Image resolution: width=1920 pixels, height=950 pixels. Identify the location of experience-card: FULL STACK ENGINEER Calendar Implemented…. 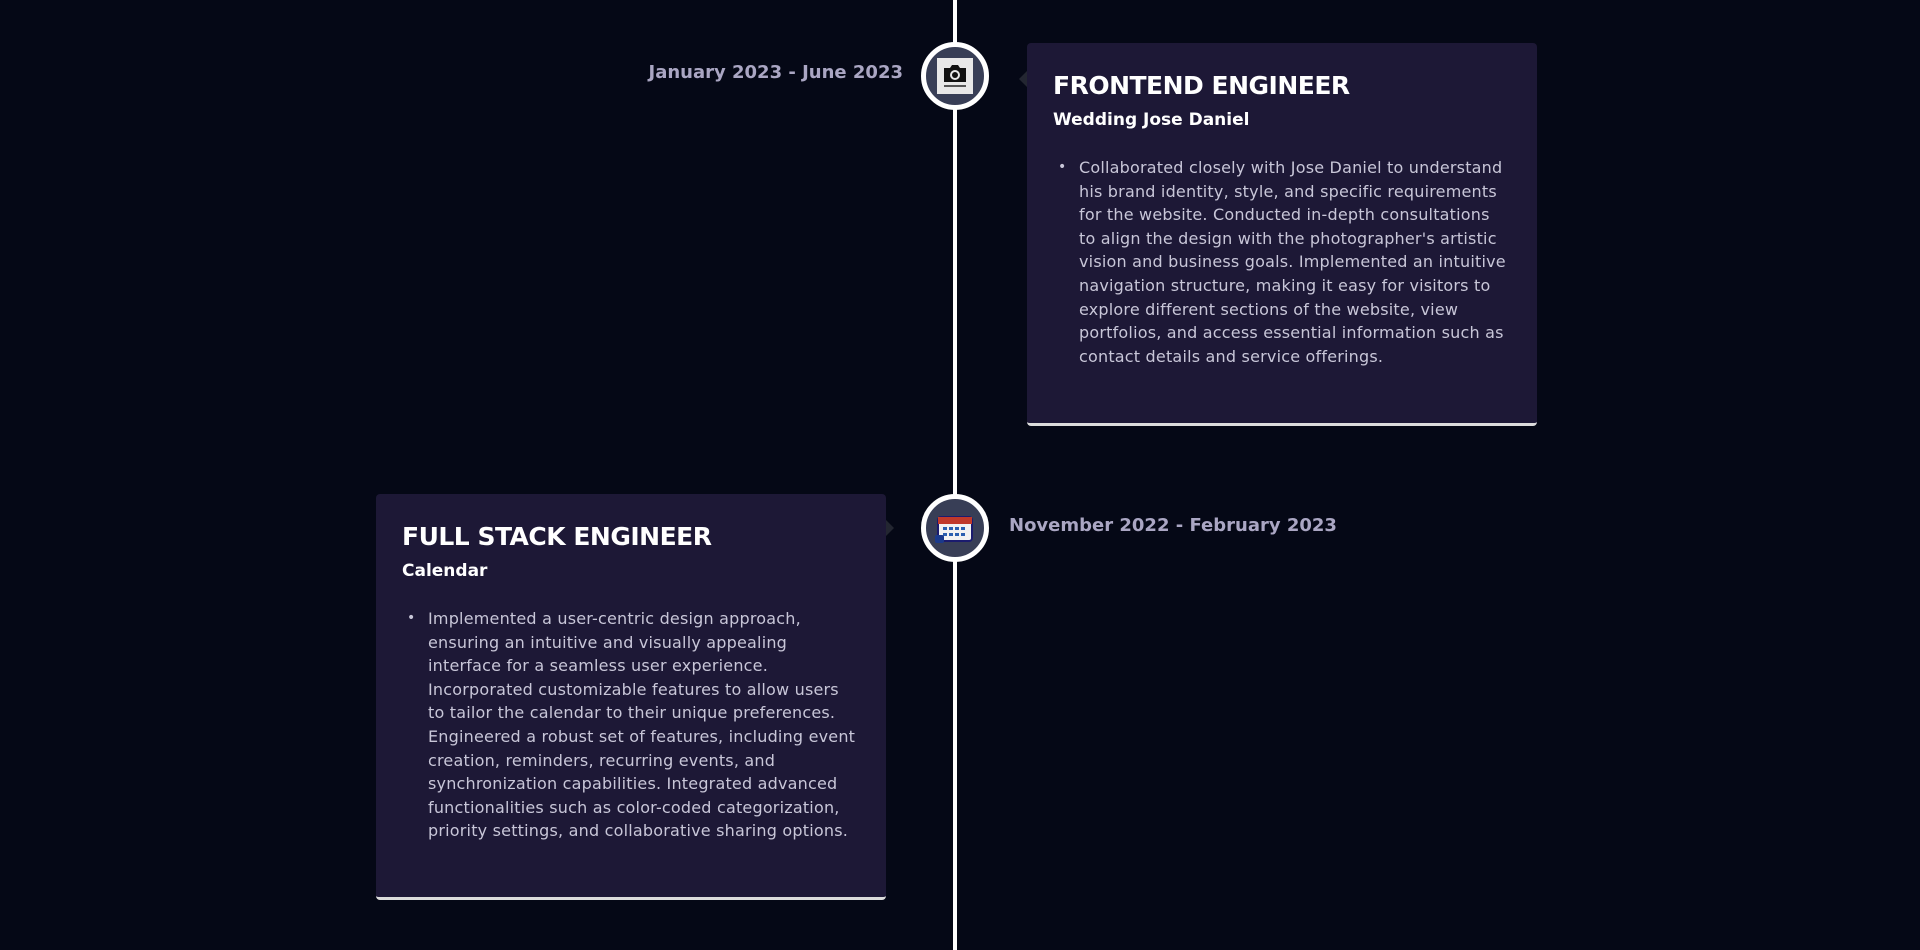
(635, 697).